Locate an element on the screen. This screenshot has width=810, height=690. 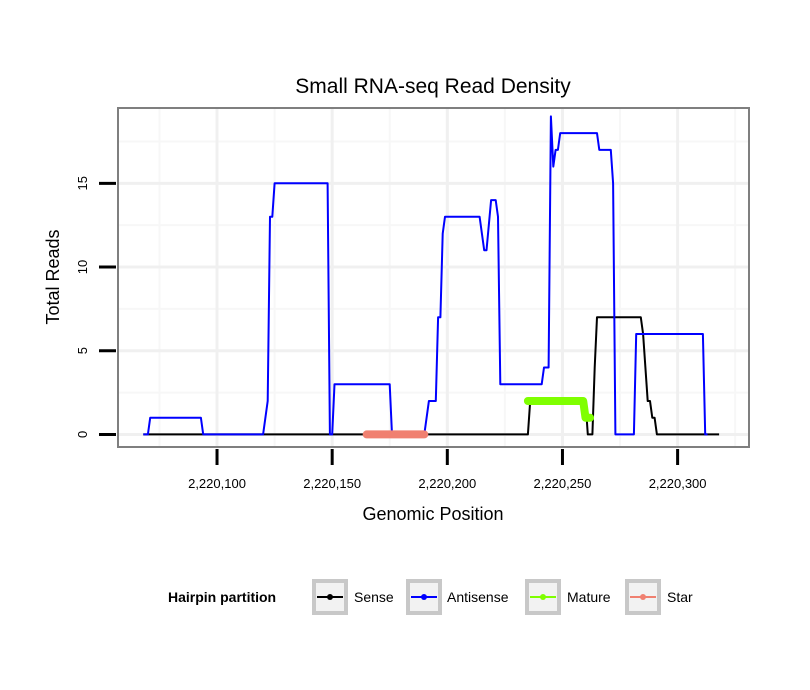
x-tick-label: 2,220,200 is located at coordinates (447, 483).